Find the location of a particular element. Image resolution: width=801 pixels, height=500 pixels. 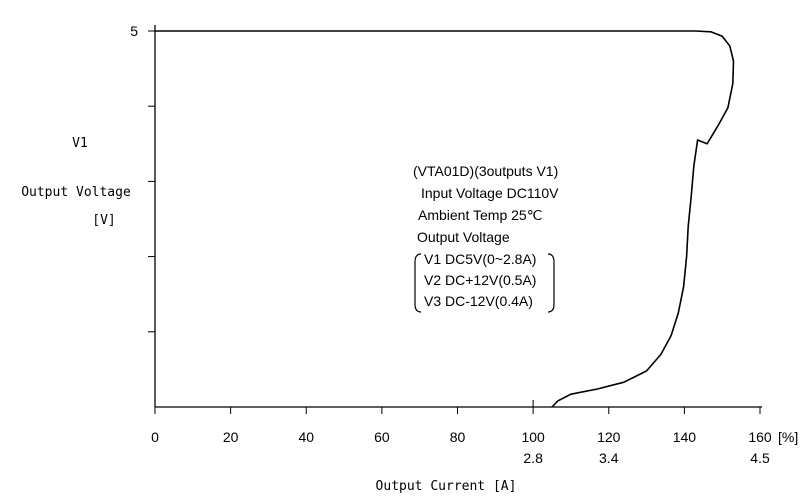

y-tick-label-5: 5 is located at coordinates (134, 31).